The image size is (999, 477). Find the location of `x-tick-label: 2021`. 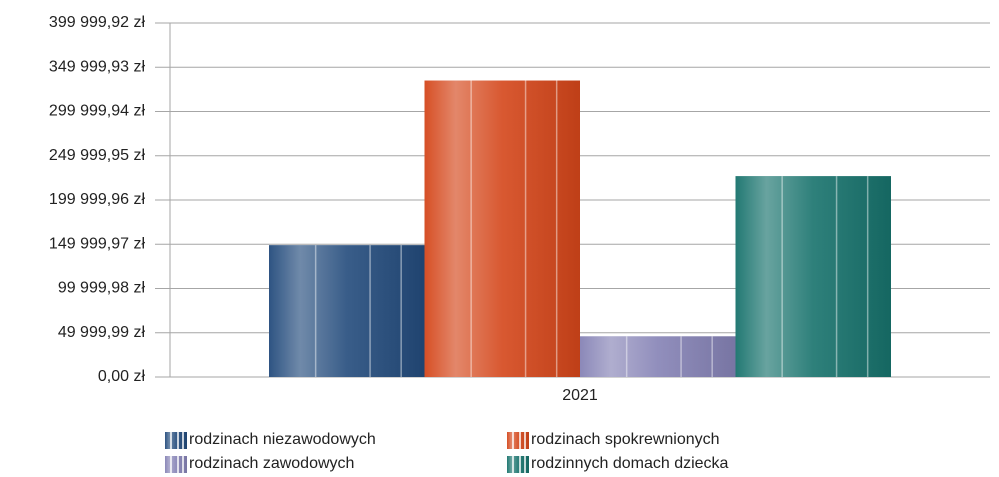

x-tick-label: 2021 is located at coordinates (580, 395).